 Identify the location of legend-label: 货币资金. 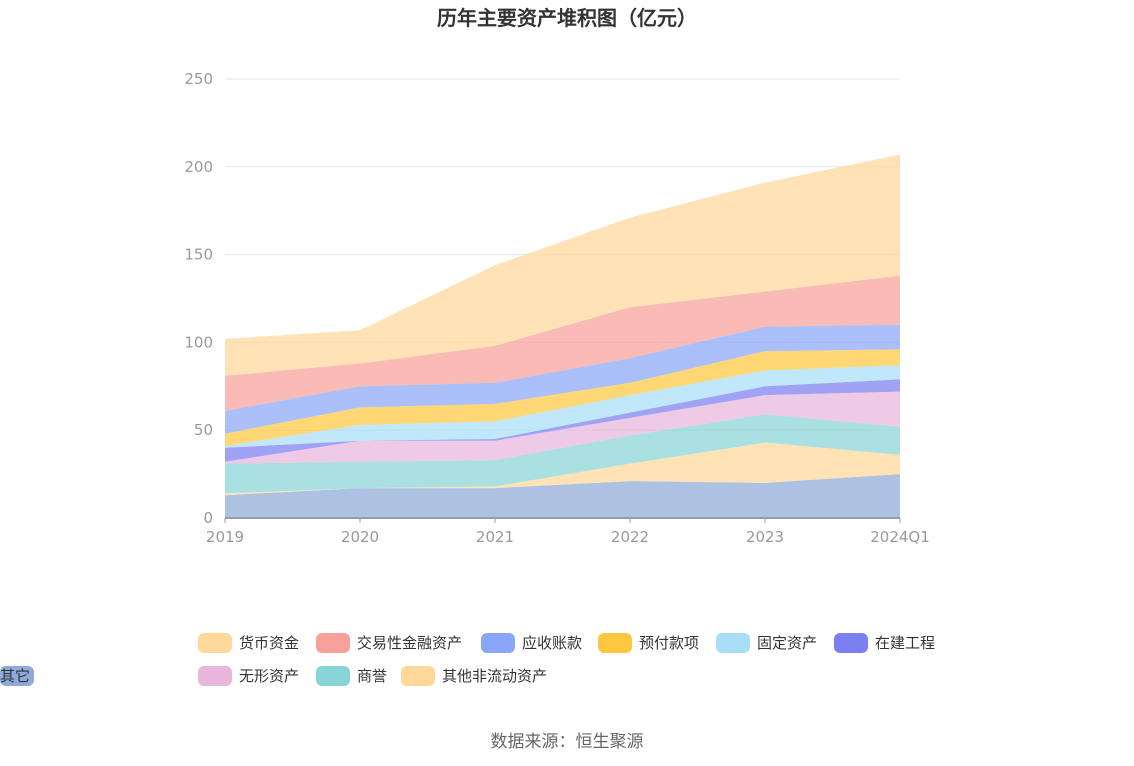
(269, 643).